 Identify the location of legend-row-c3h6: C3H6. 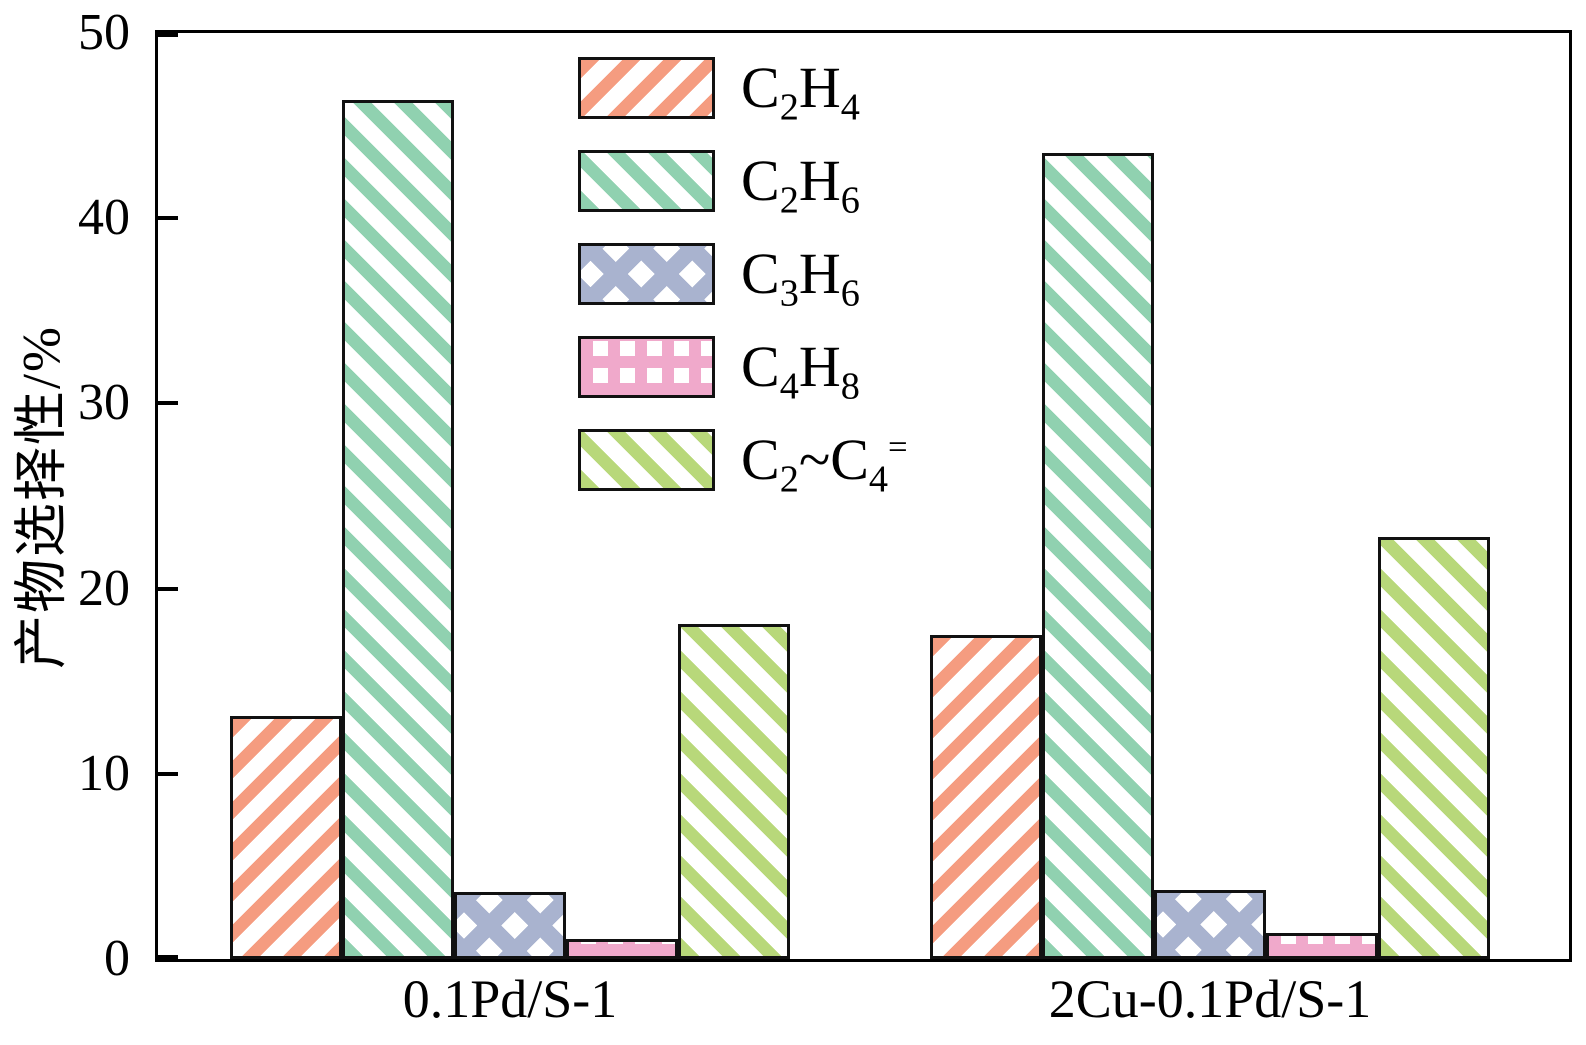
(743, 278).